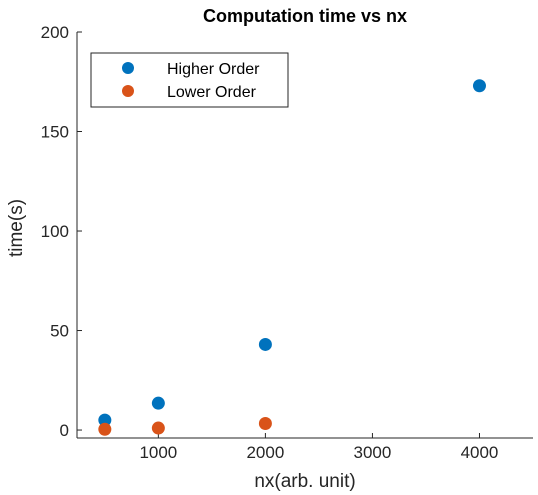 This screenshot has width=538, height=495. What do you see at coordinates (55, 231) in the screenshot?
I see `y-tick-label: 100` at bounding box center [55, 231].